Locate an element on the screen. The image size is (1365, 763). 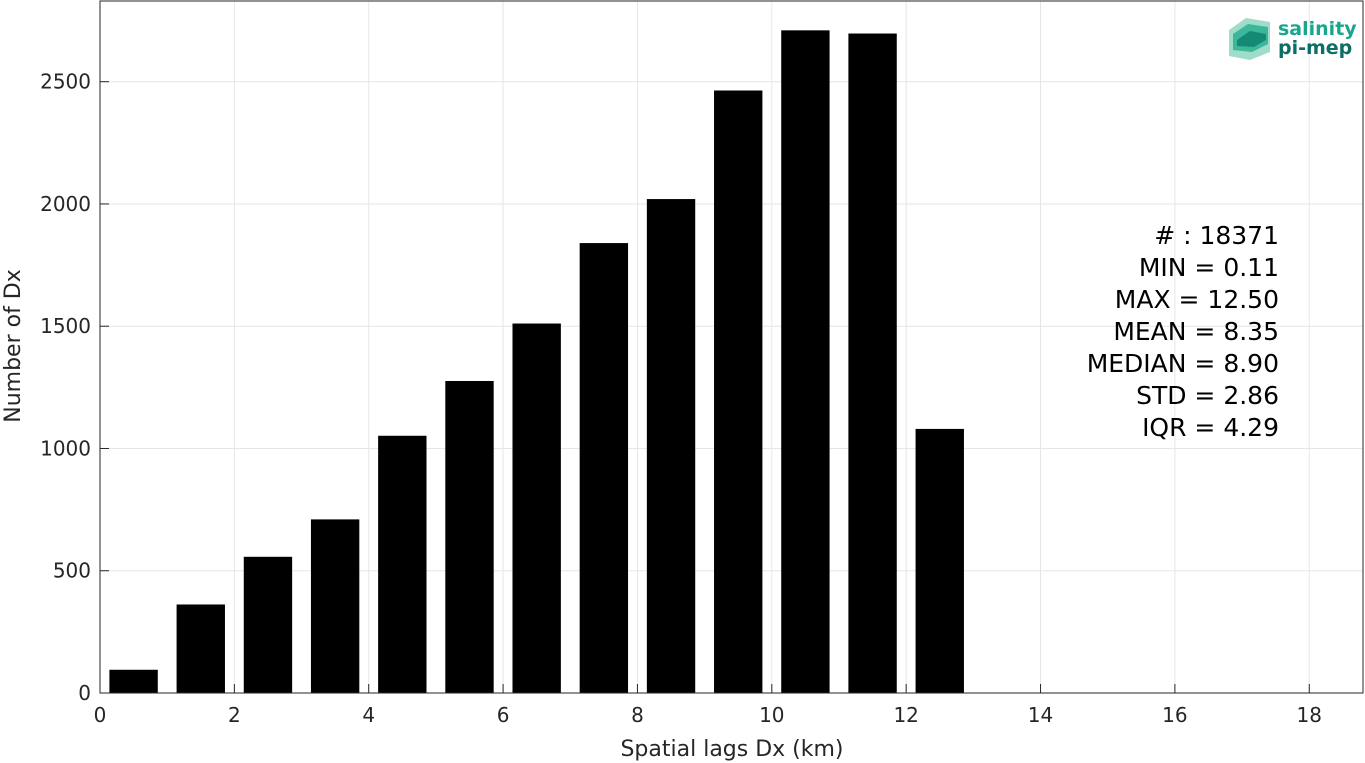
x-tick-labels: 0 2 4 6 8 10 12 14 16 18 is located at coordinates (708, 715).